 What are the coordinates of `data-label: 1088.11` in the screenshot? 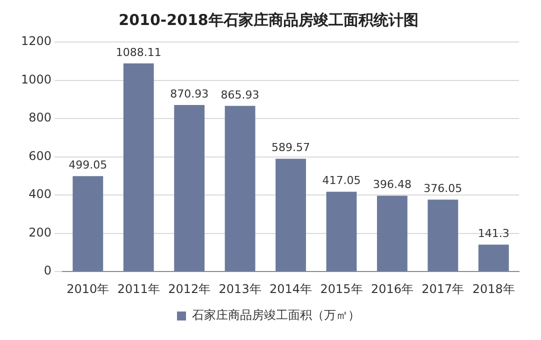 It's located at (139, 52).